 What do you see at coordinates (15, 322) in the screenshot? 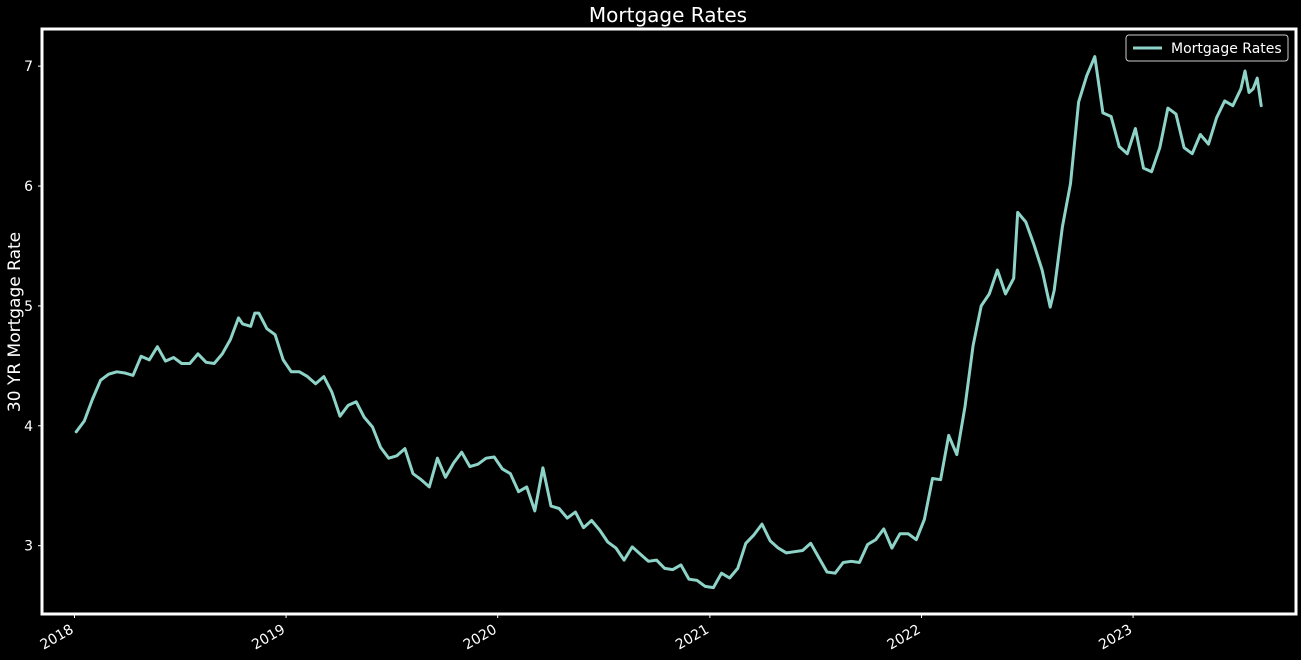
I see `y-axis-label: 30 YR Mortgage Rate` at bounding box center [15, 322].